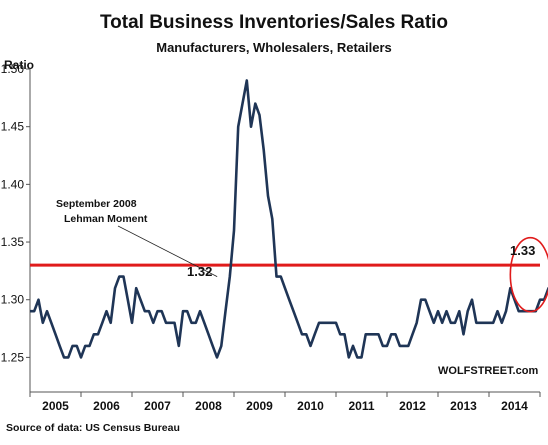 This screenshot has height=445, width=548. Describe the element at coordinates (463, 406) in the screenshot. I see `x-tick-label: 2013` at that location.